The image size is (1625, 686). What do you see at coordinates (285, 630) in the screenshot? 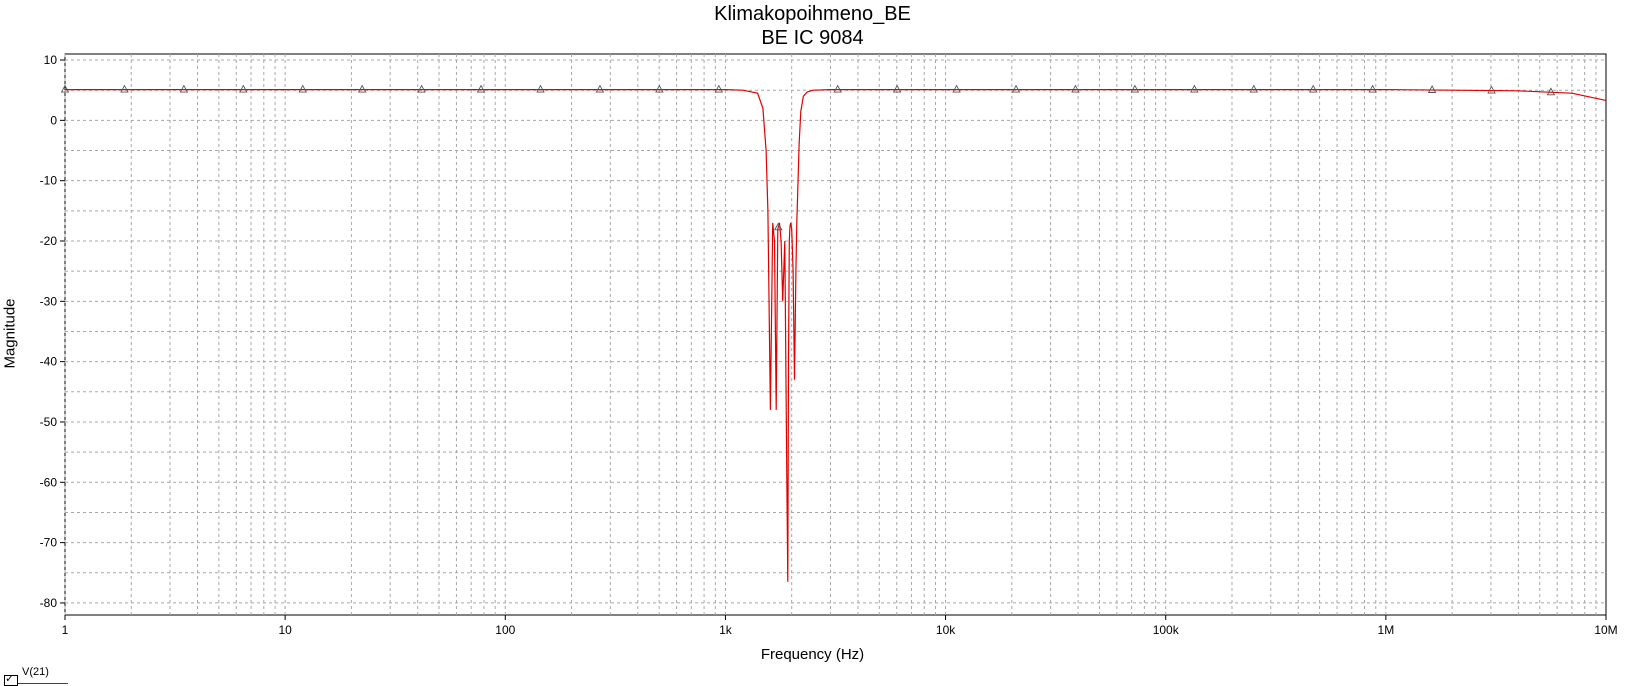
I see `x-tick-label: 10` at bounding box center [285, 630].